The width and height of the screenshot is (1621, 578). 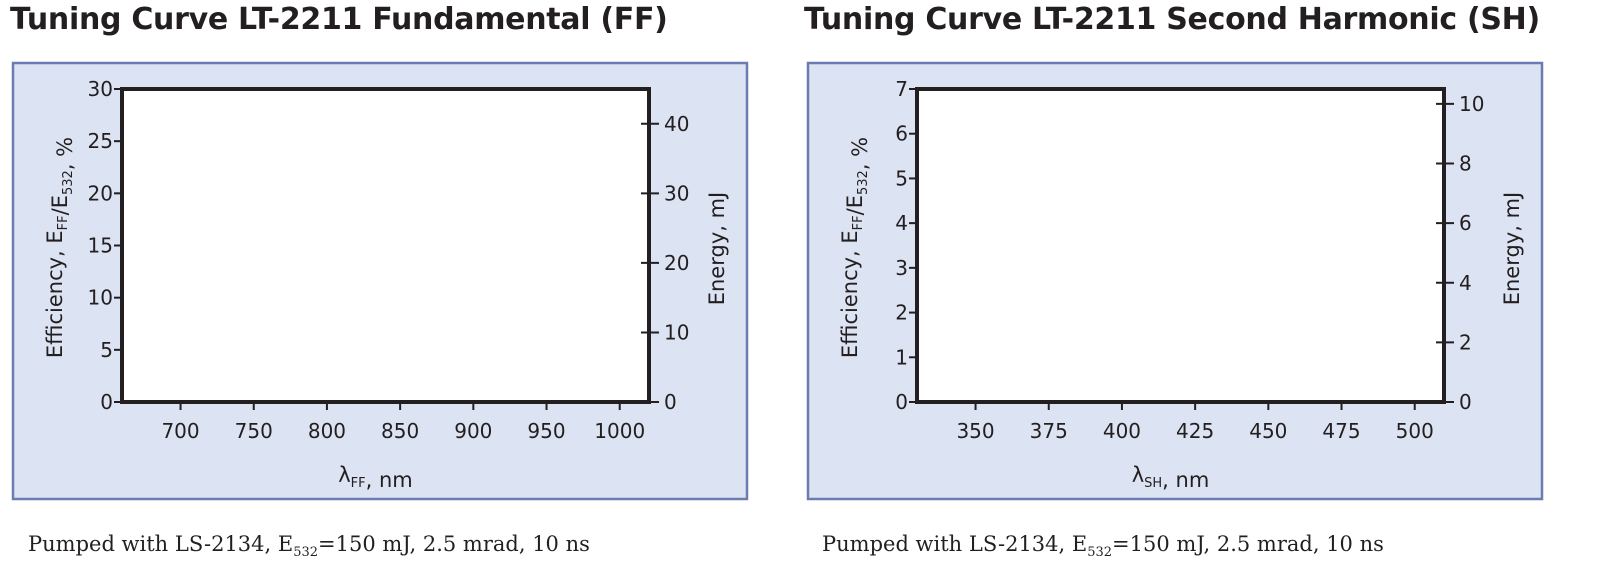 What do you see at coordinates (1415, 431) in the screenshot?
I see `sh-x-tick-label: 500` at bounding box center [1415, 431].